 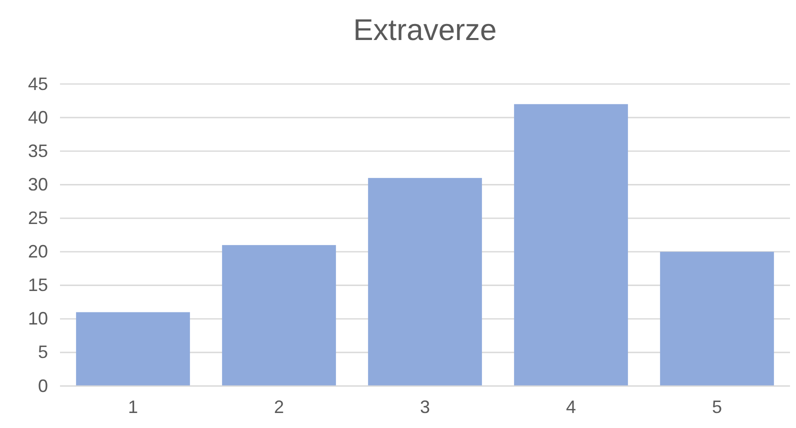 What do you see at coordinates (38, 252) in the screenshot?
I see `y-tick-label: 20` at bounding box center [38, 252].